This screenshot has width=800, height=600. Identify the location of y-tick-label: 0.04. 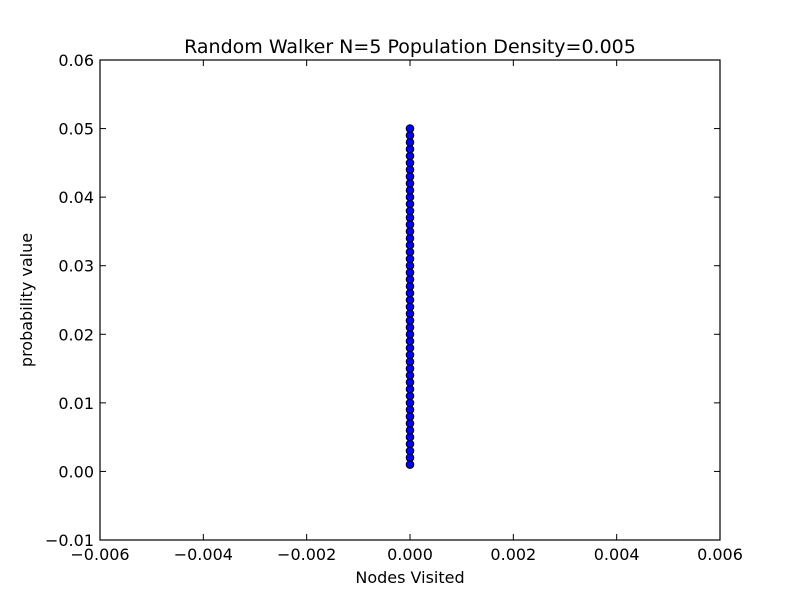
(76, 197).